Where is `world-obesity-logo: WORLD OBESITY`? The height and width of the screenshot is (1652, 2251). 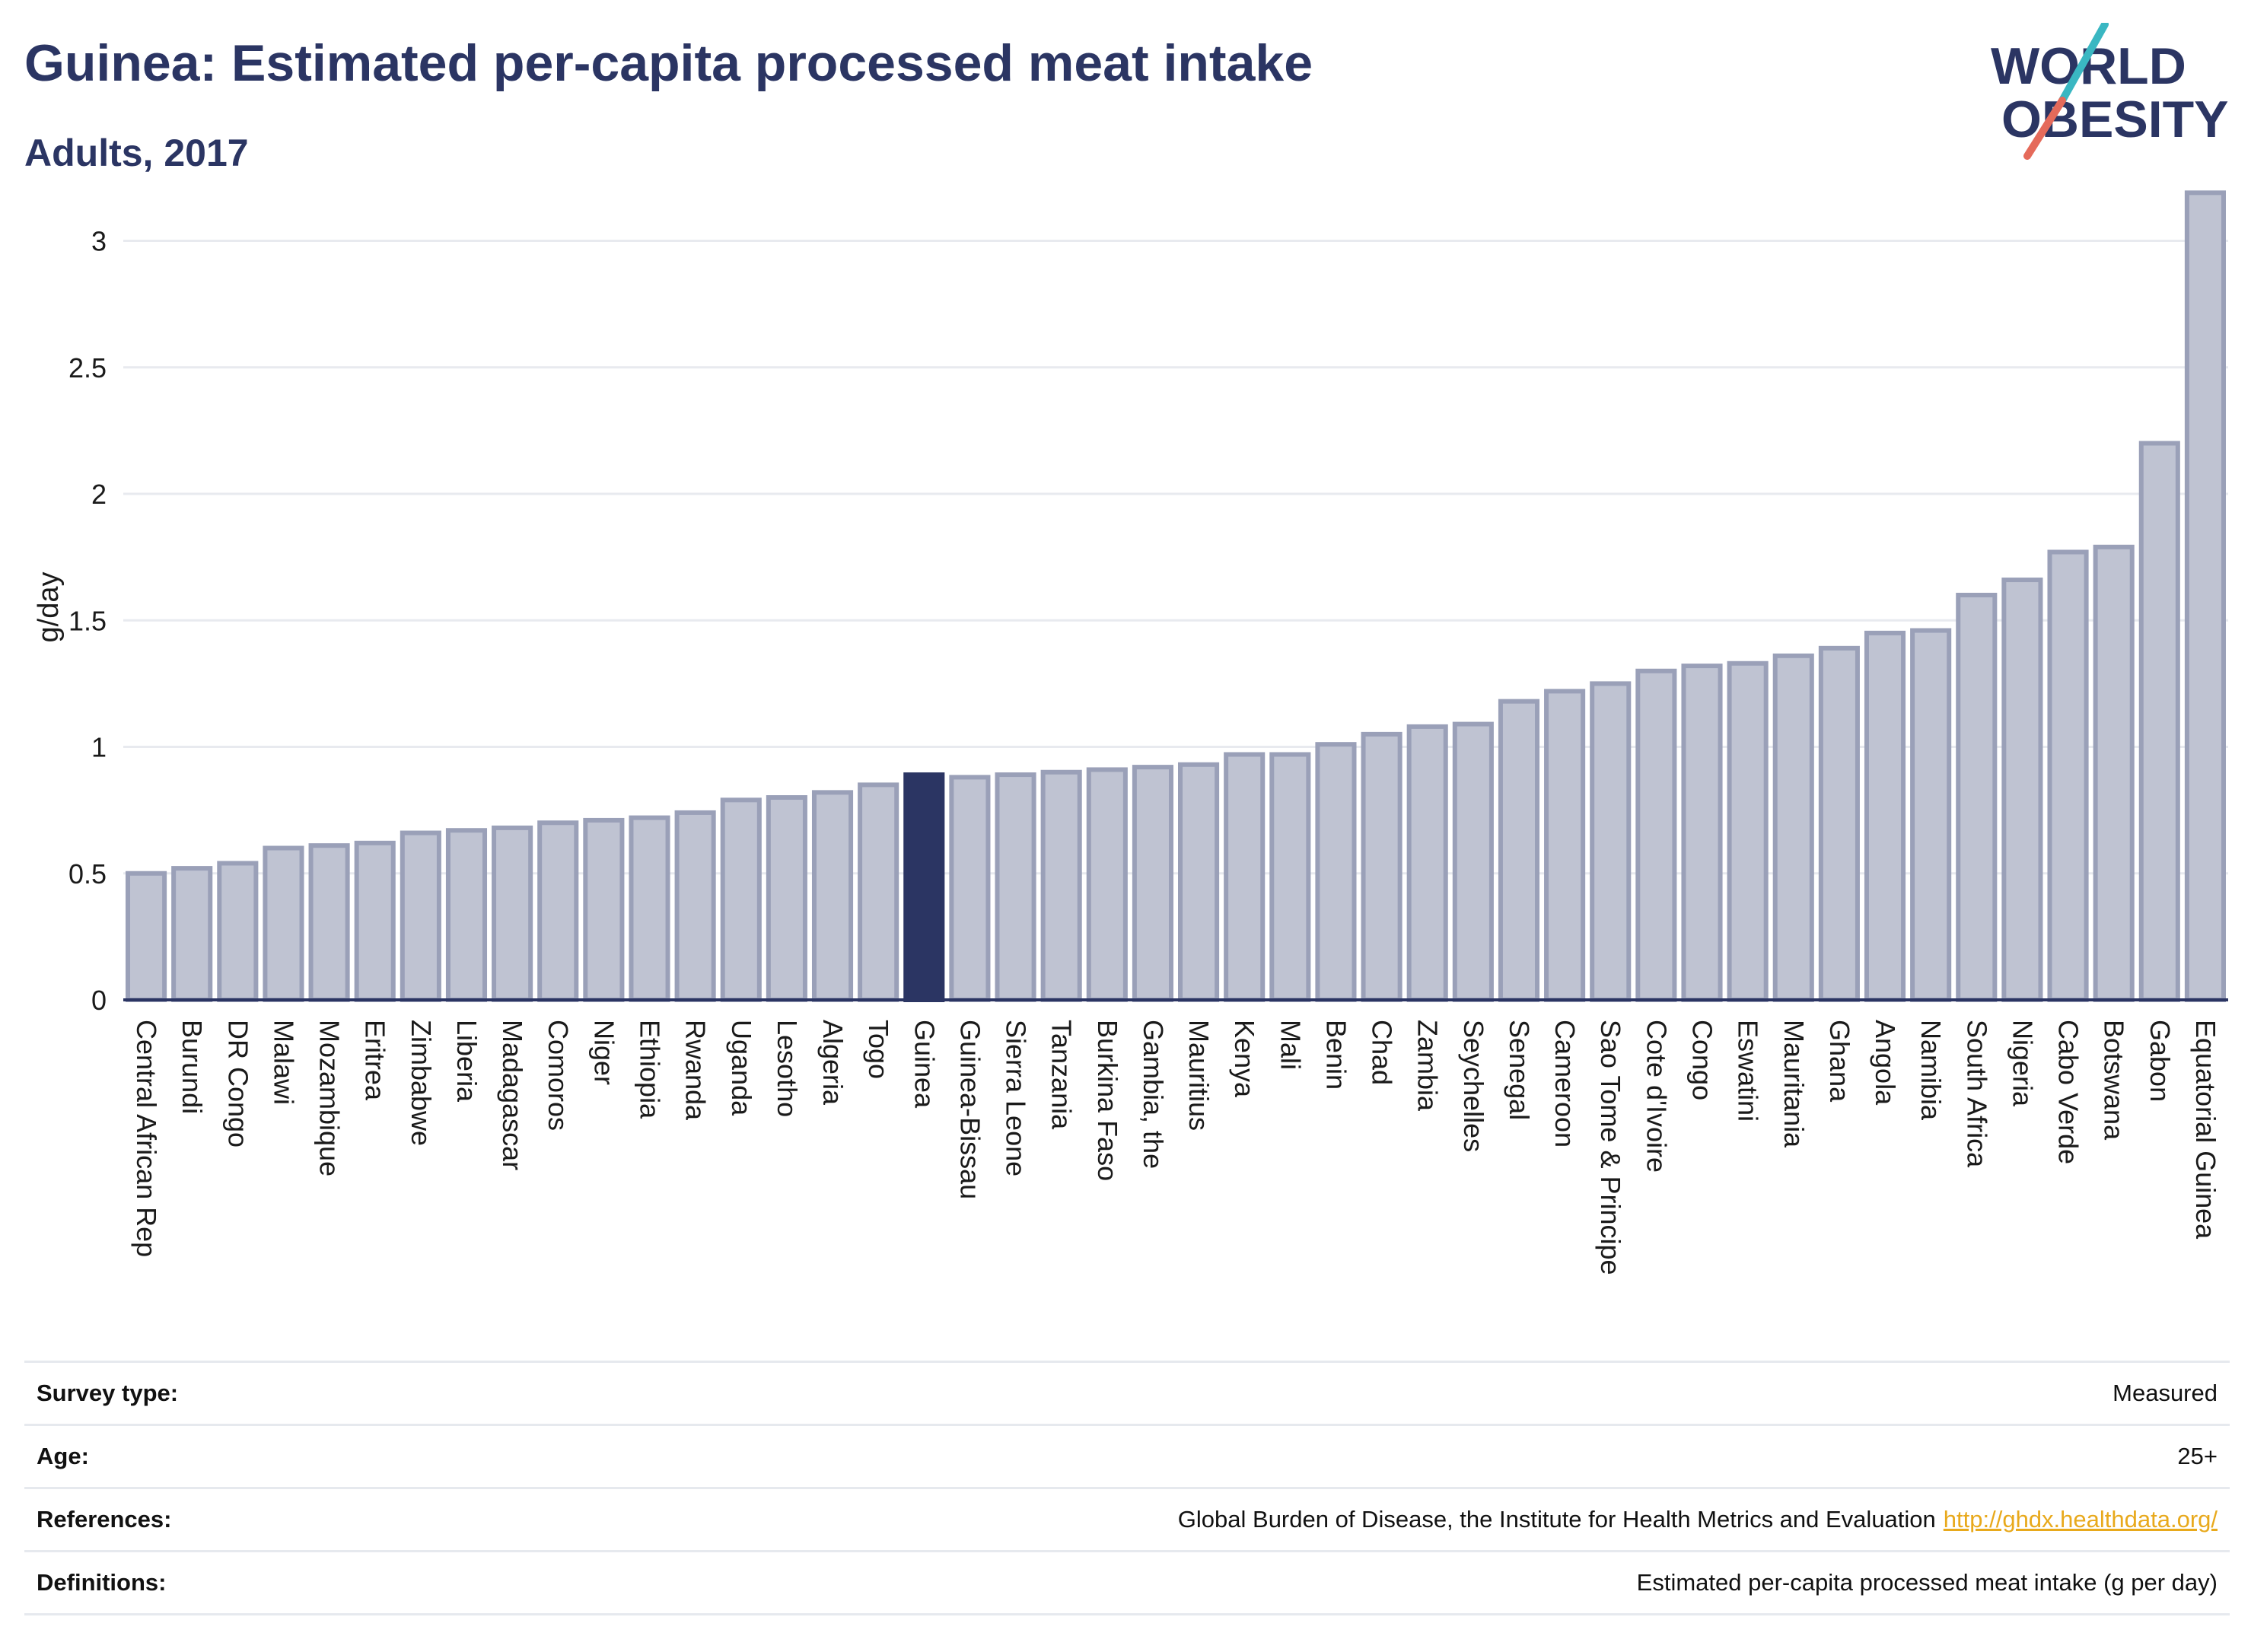 world-obesity-logo: WORLD OBESITY is located at coordinates (2108, 91).